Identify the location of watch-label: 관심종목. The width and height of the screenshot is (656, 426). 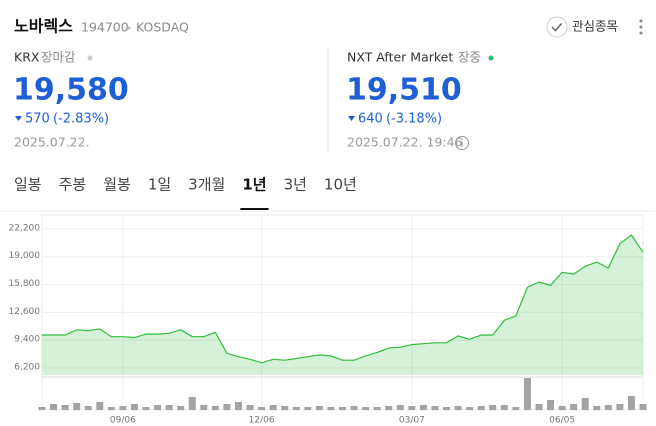
(595, 26).